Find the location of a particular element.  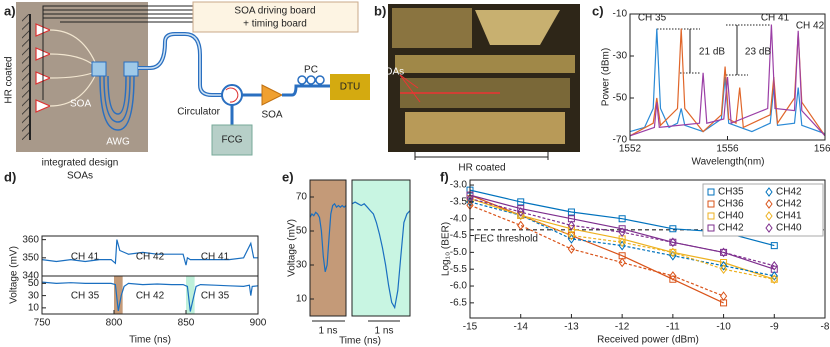

fcg-box is located at coordinates (232, 140).